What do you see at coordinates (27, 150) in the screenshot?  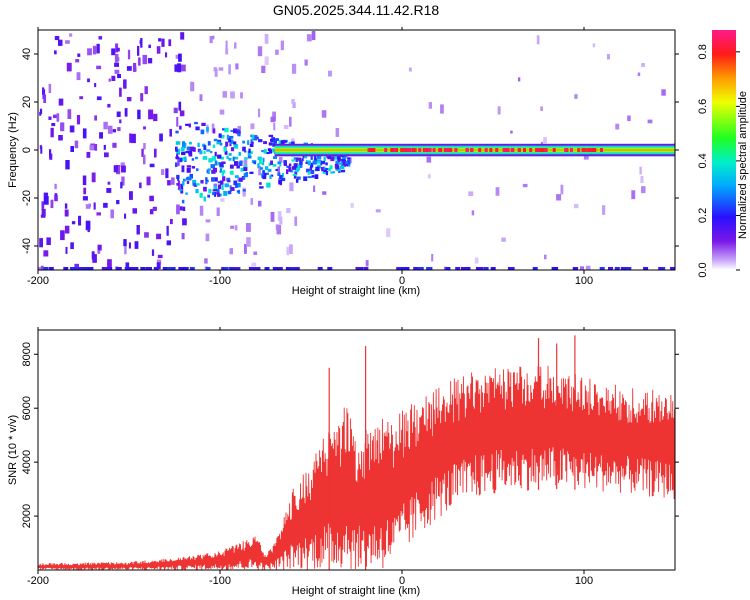 I see `y-tick-label: 0` at bounding box center [27, 150].